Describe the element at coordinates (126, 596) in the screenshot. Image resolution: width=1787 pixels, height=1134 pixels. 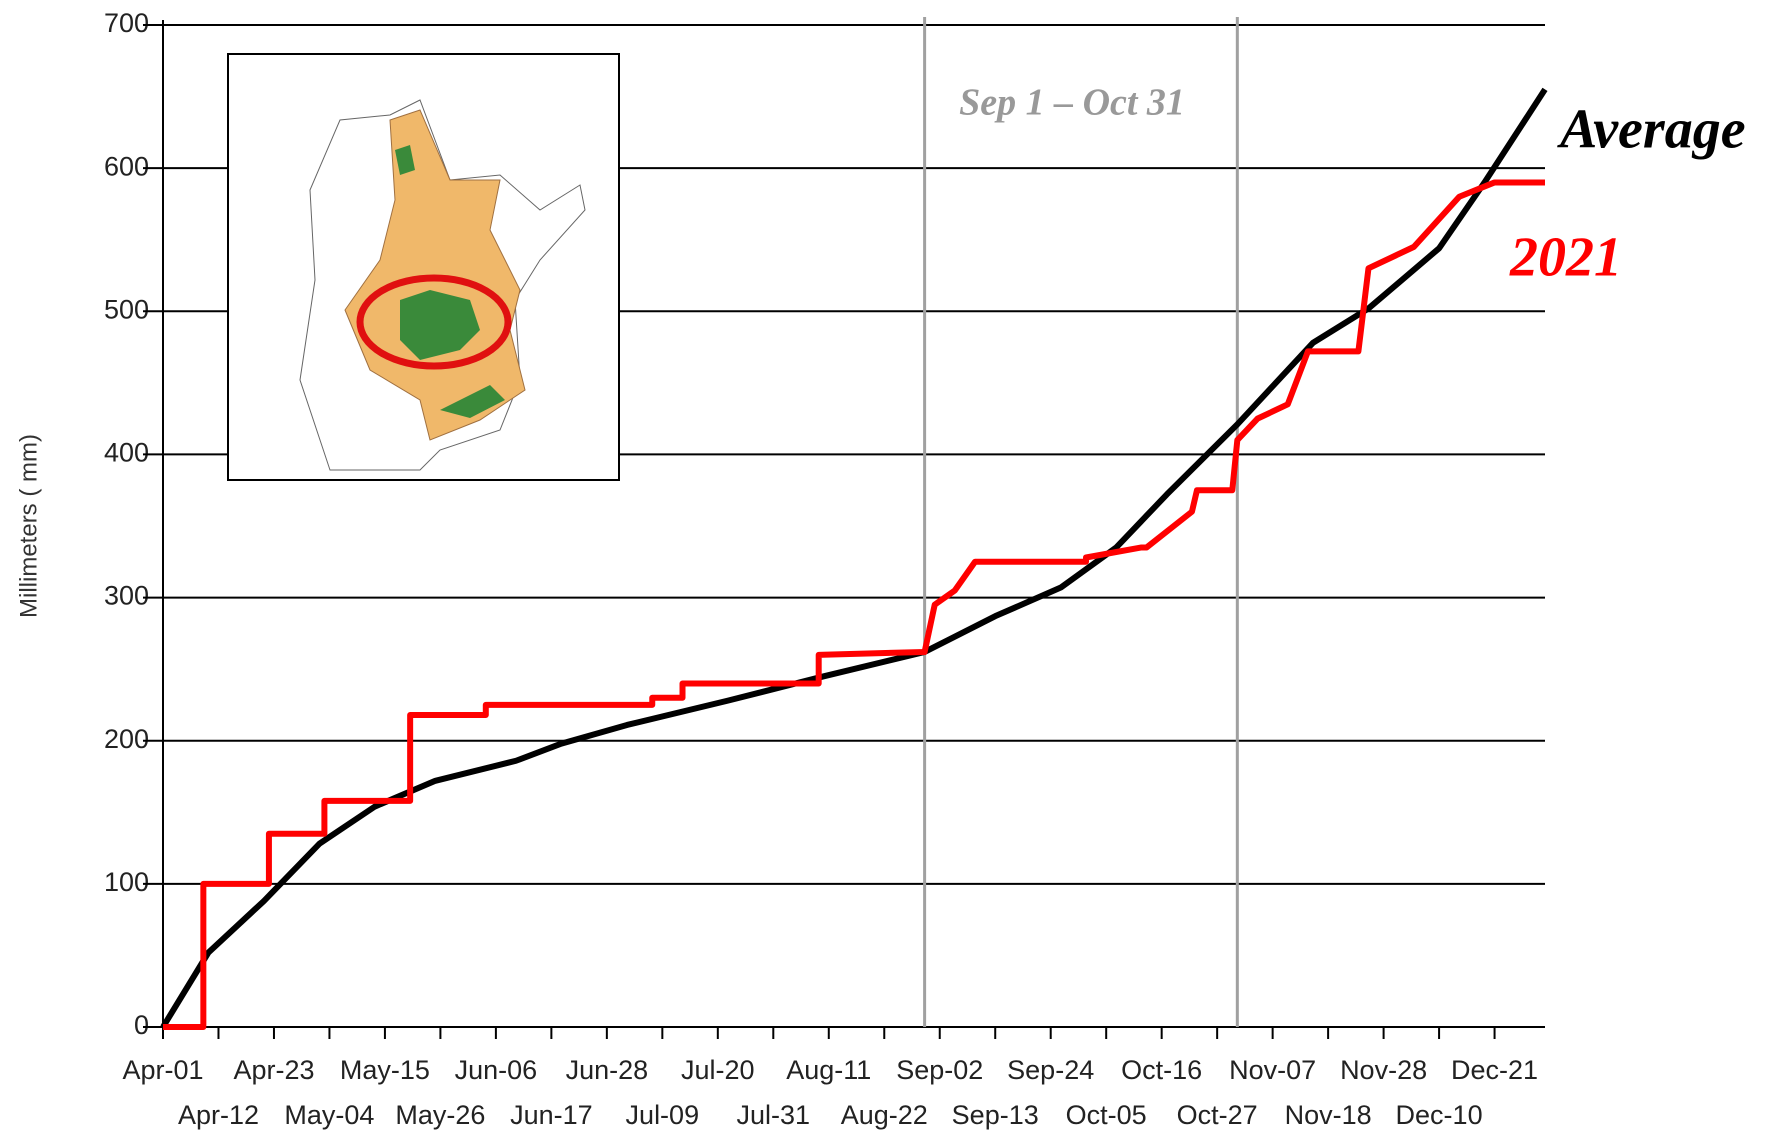
I see `y-tick-label: 300` at that location.